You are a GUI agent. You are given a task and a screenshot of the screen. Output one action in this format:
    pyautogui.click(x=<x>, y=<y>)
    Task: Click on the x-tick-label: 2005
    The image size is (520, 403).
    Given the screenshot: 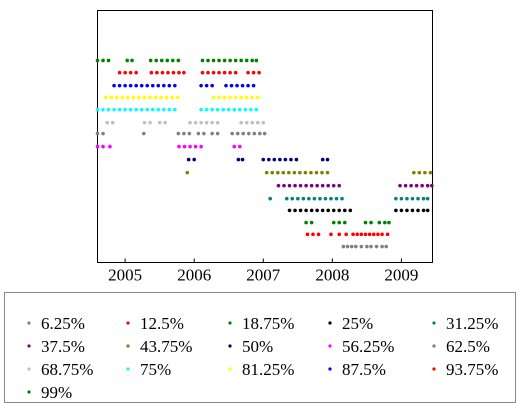 What is the action you would take?
    pyautogui.click(x=125, y=274)
    